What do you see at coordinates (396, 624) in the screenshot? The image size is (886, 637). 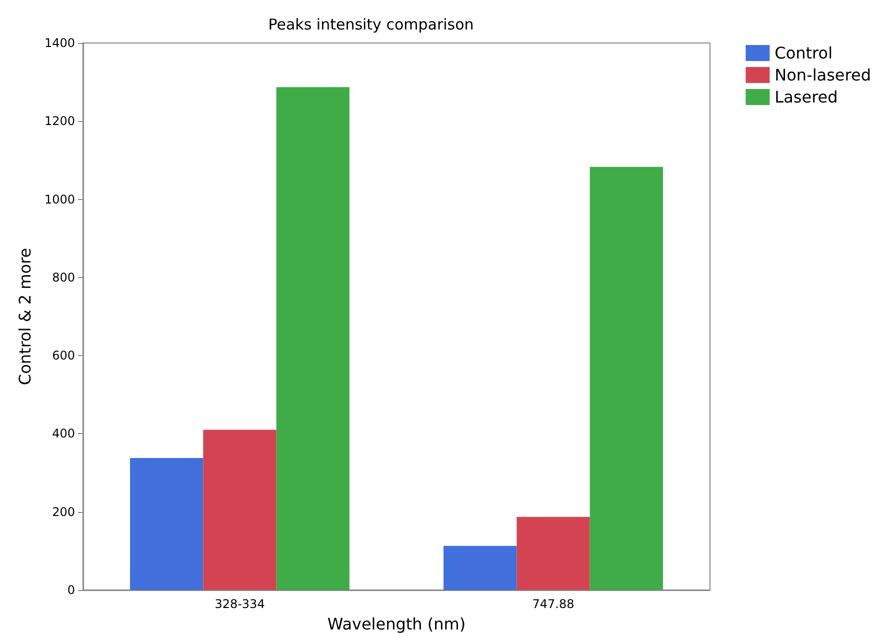 I see `x-axis-title: Wavelength (nm)` at bounding box center [396, 624].